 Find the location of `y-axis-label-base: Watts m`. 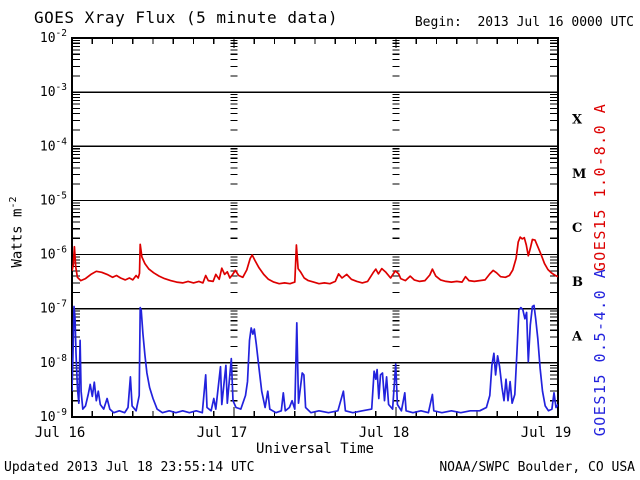

y-axis-label-base: Watts m is located at coordinates (17, 238).